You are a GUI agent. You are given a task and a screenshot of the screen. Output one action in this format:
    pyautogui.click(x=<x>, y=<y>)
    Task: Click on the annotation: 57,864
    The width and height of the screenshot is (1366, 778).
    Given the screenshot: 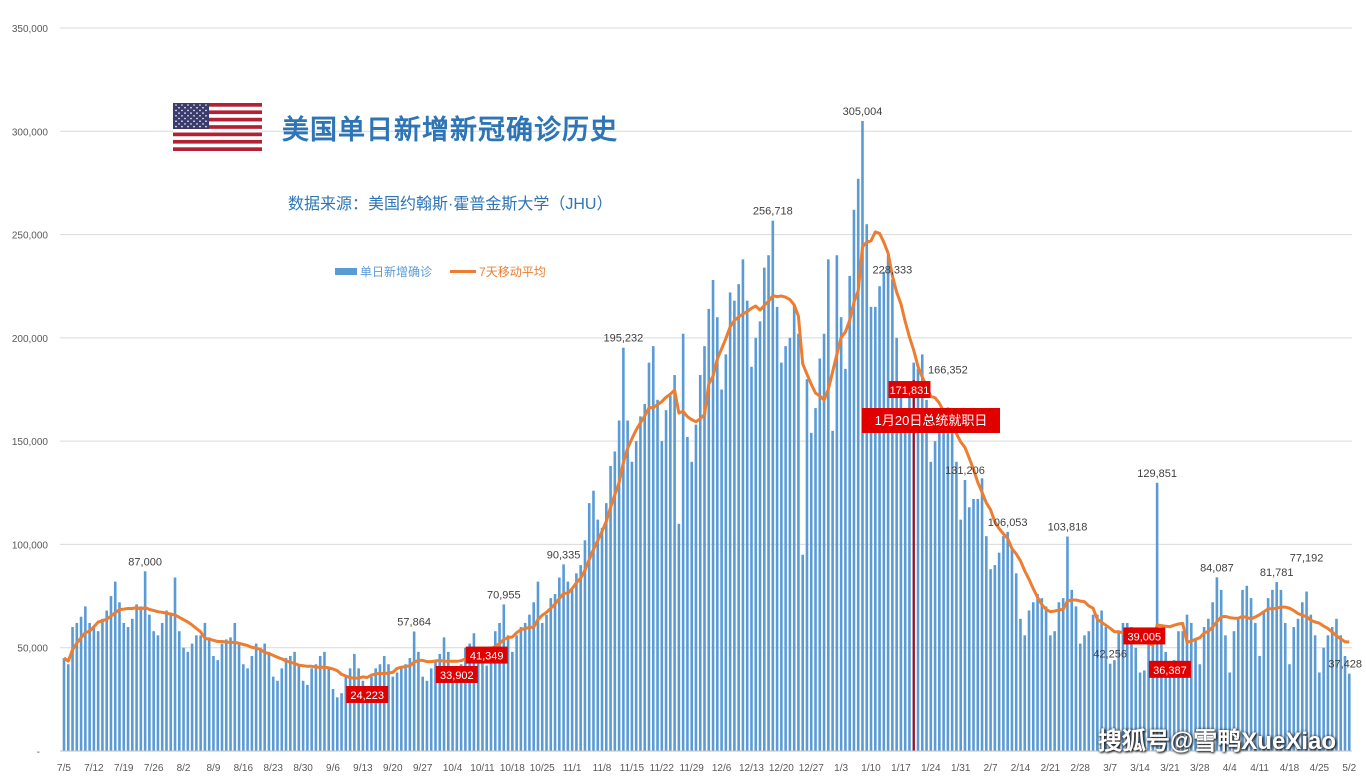 What is the action you would take?
    pyautogui.click(x=414, y=622)
    